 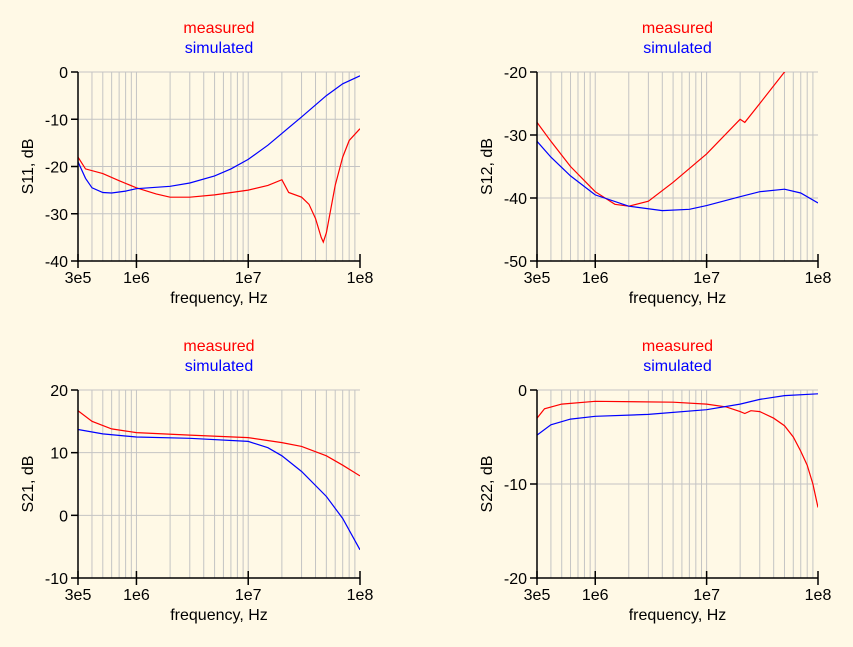 What do you see at coordinates (59, 454) in the screenshot?
I see `y-tick-label: 10` at bounding box center [59, 454].